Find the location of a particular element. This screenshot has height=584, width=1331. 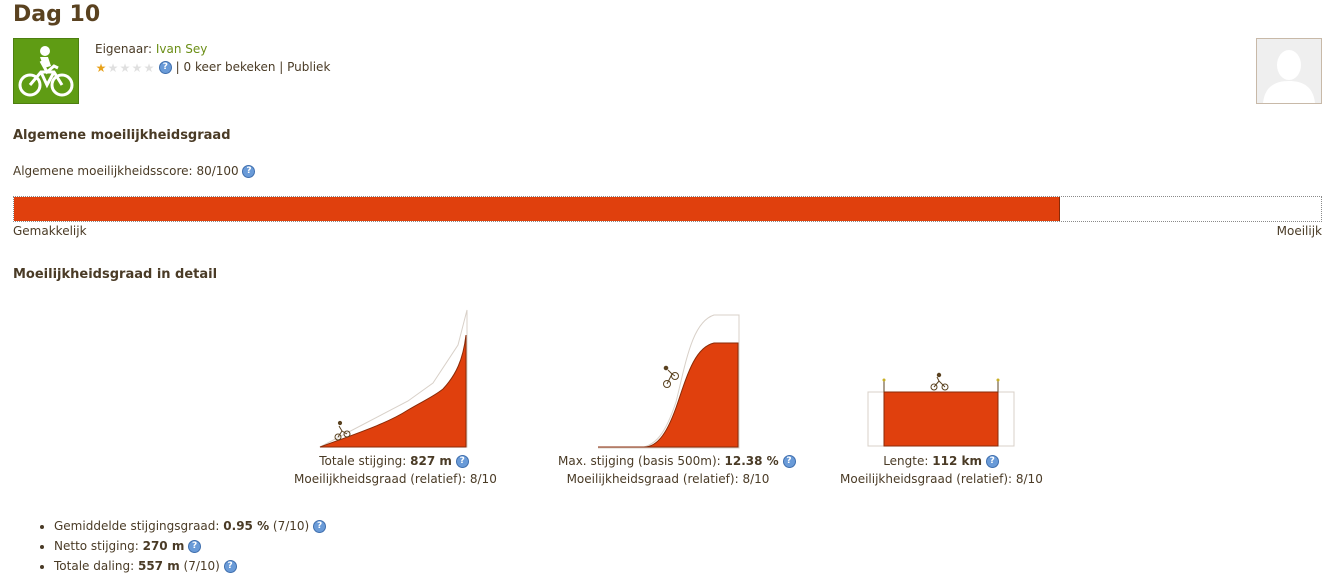

net-climb-value: 270 m is located at coordinates (163, 546).